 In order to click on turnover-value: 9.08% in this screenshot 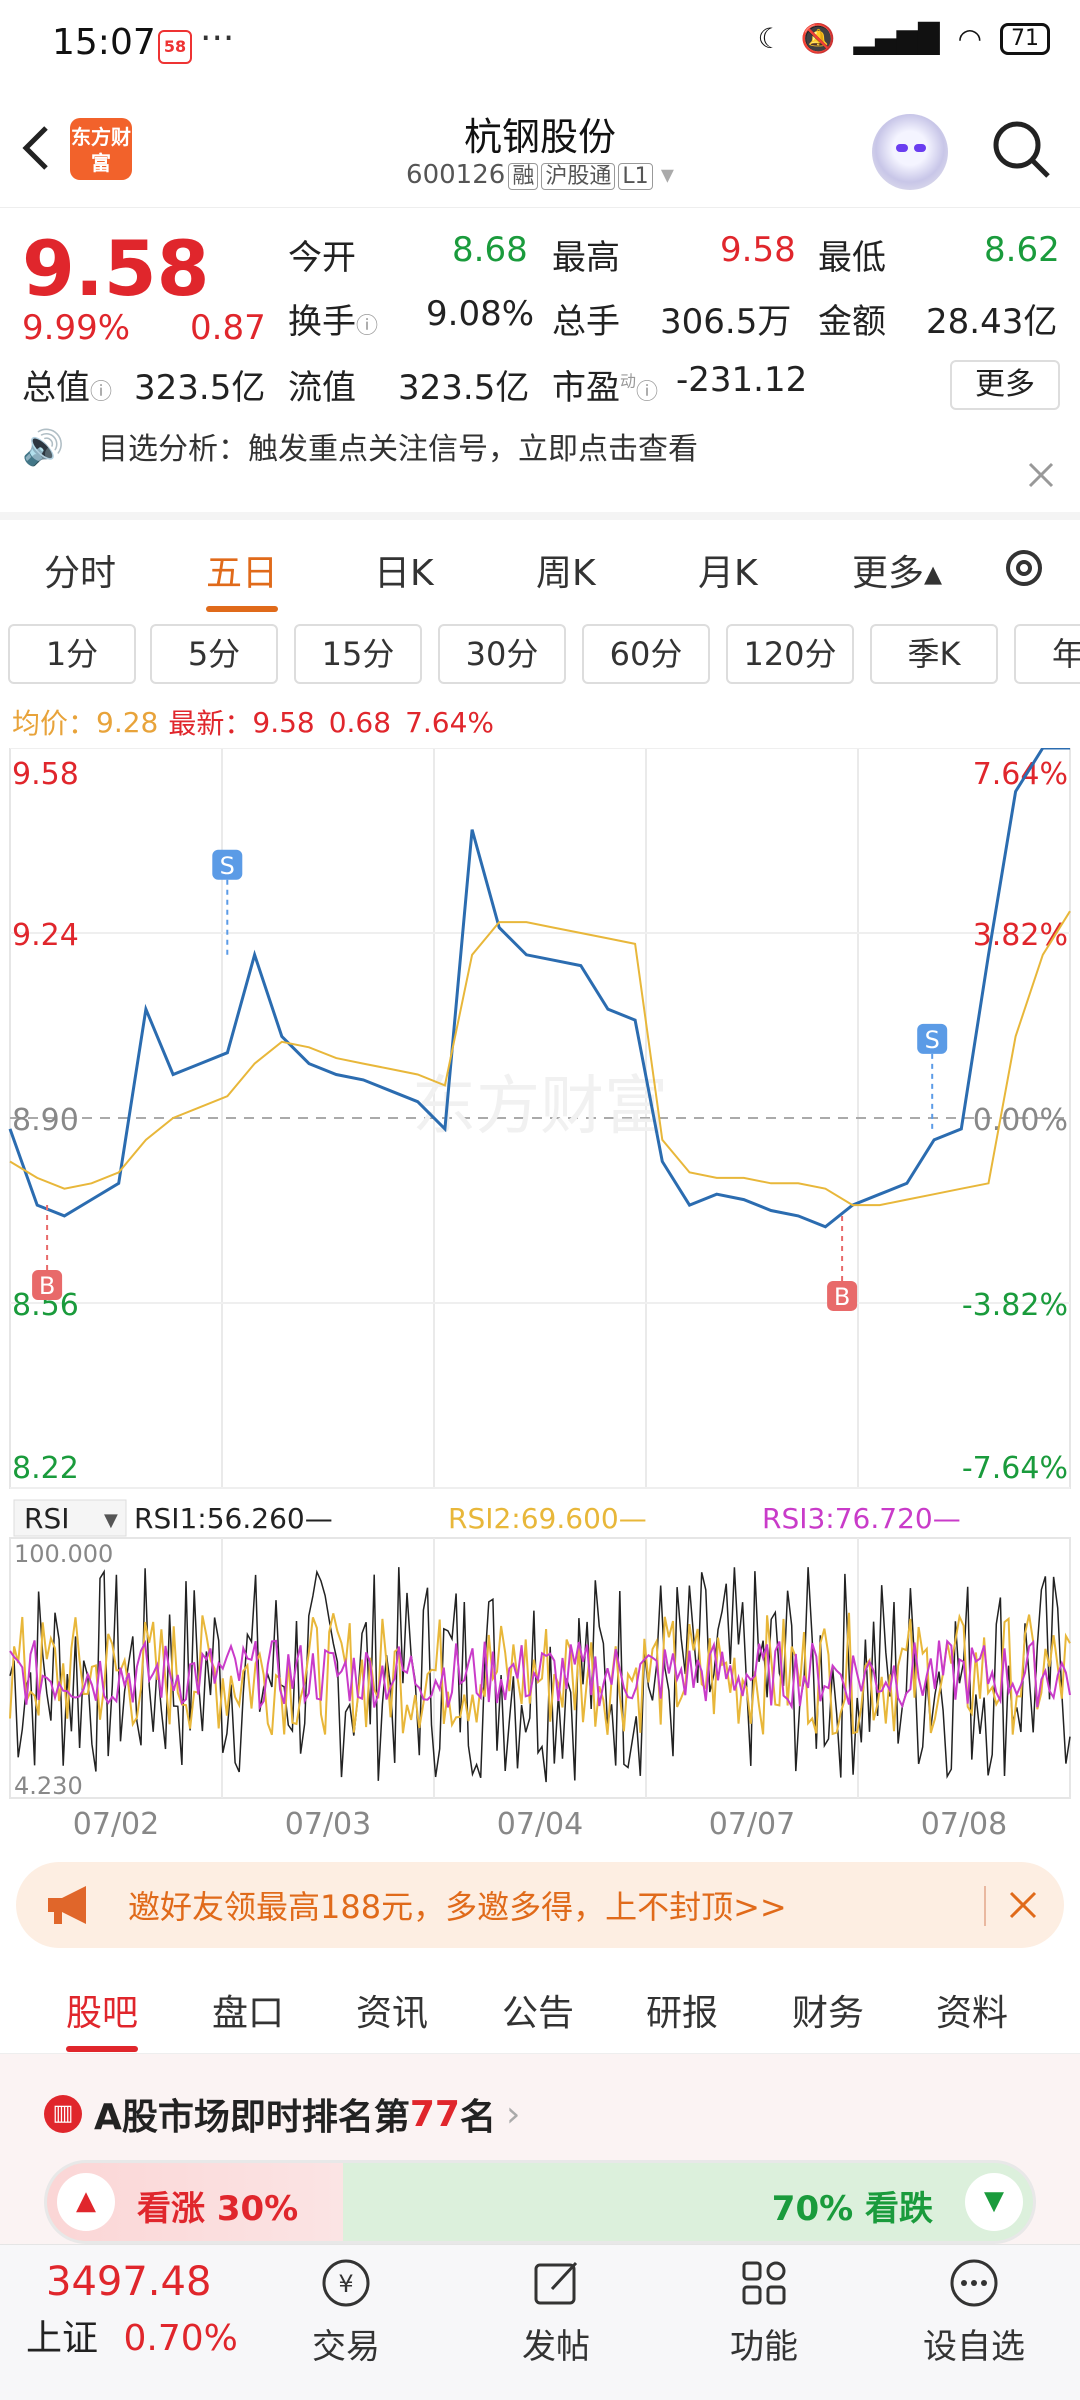, I will do `click(480, 314)`.